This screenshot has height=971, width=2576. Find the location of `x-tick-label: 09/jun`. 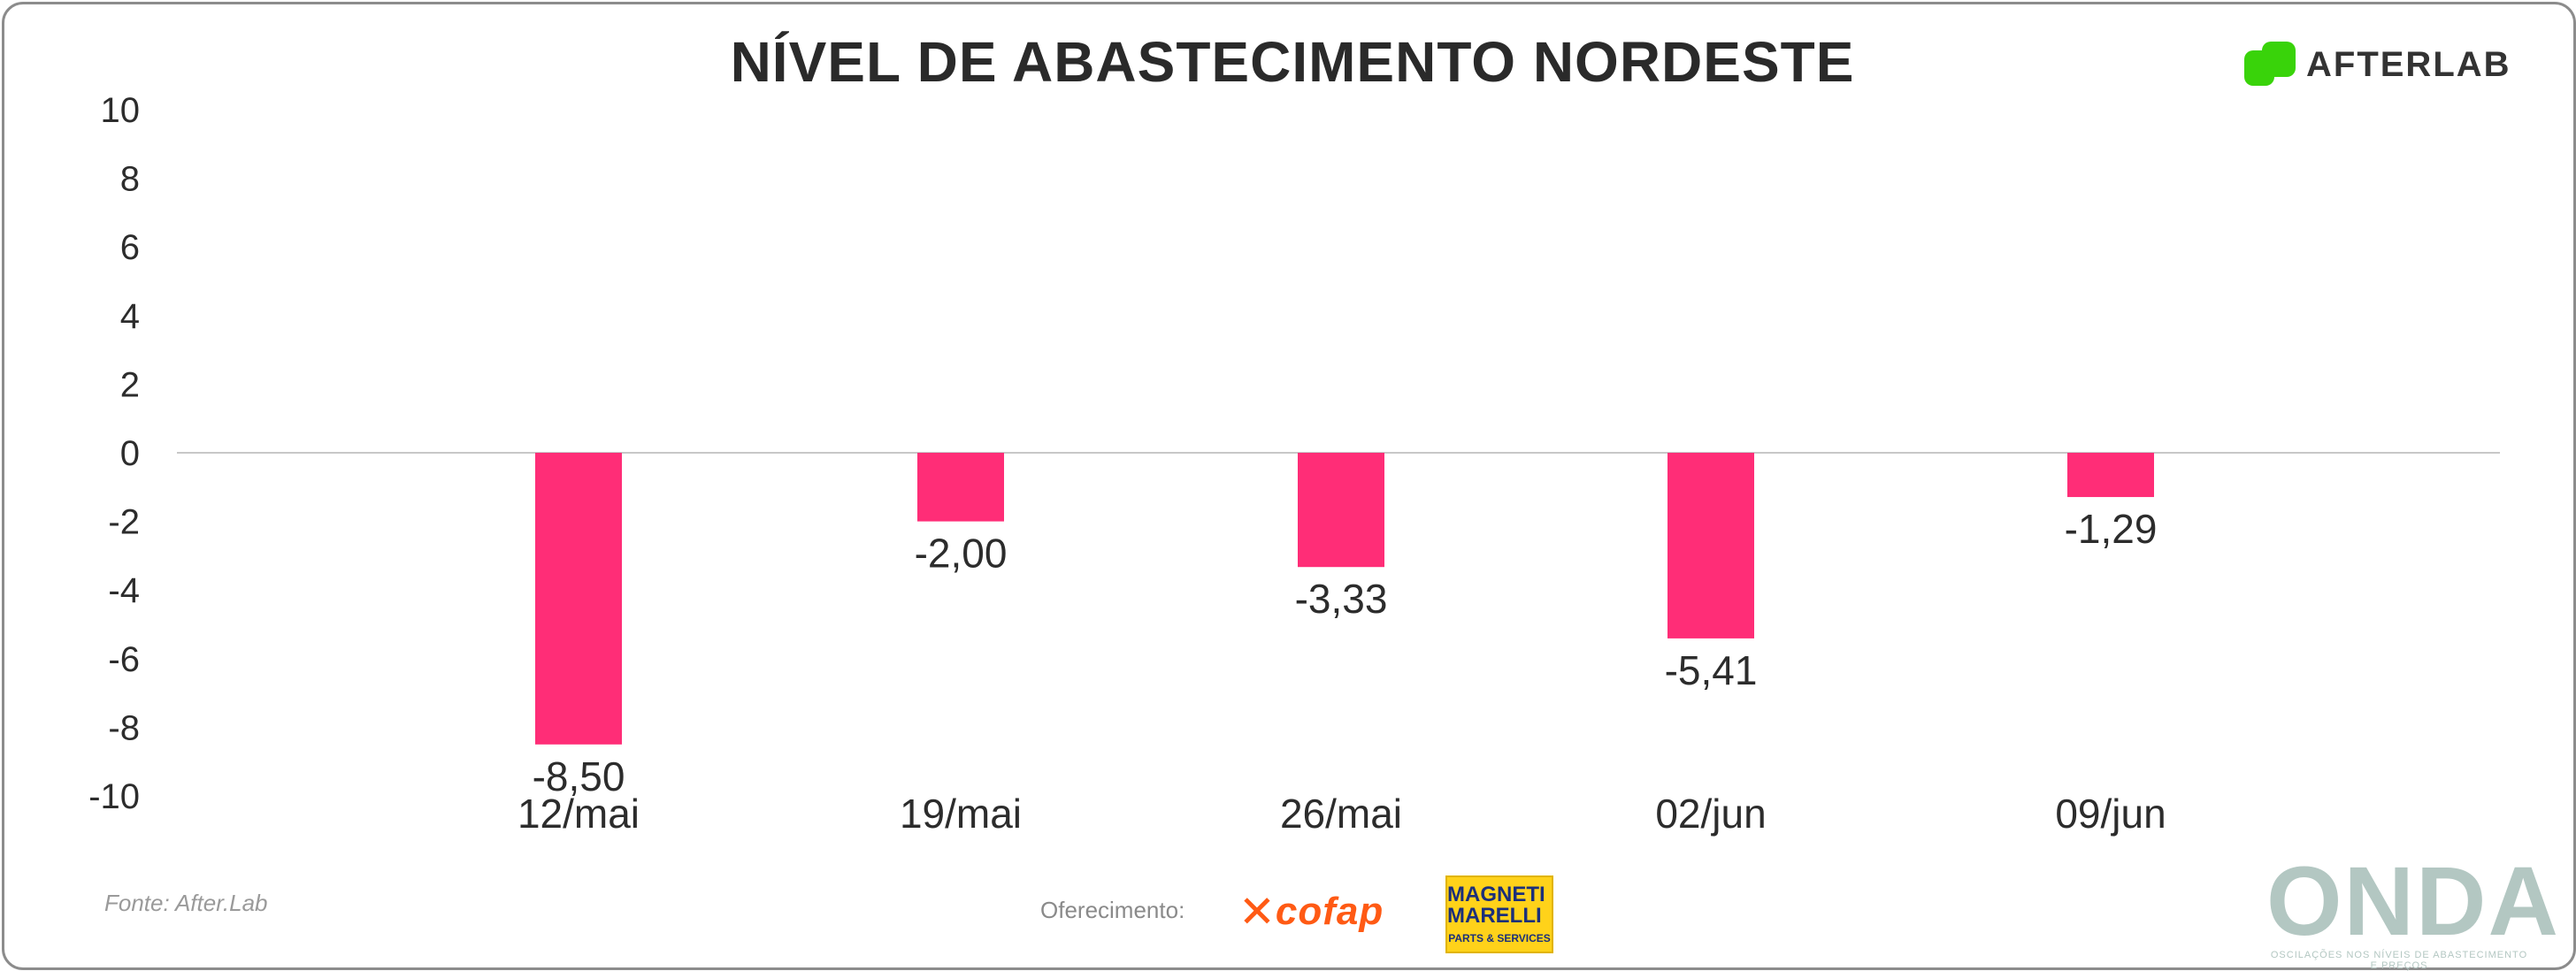

x-tick-label: 09/jun is located at coordinates (2110, 814).